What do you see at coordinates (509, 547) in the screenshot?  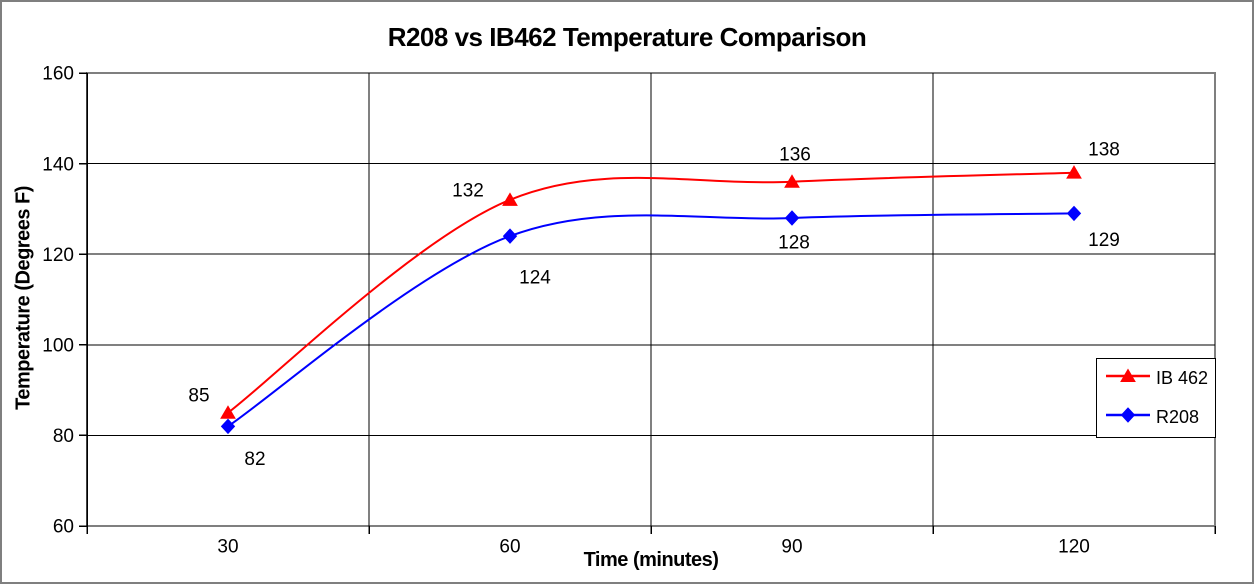 I see `x-tick-label: 60` at bounding box center [509, 547].